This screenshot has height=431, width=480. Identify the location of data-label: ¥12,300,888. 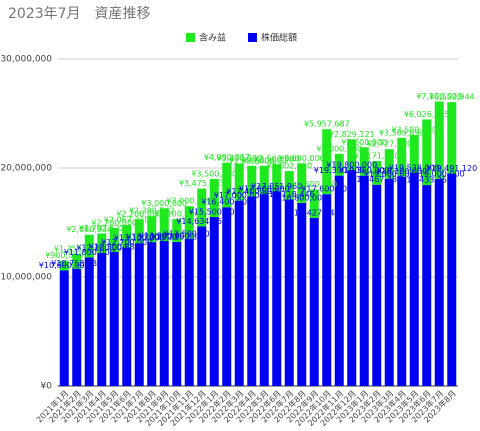
(114, 246).